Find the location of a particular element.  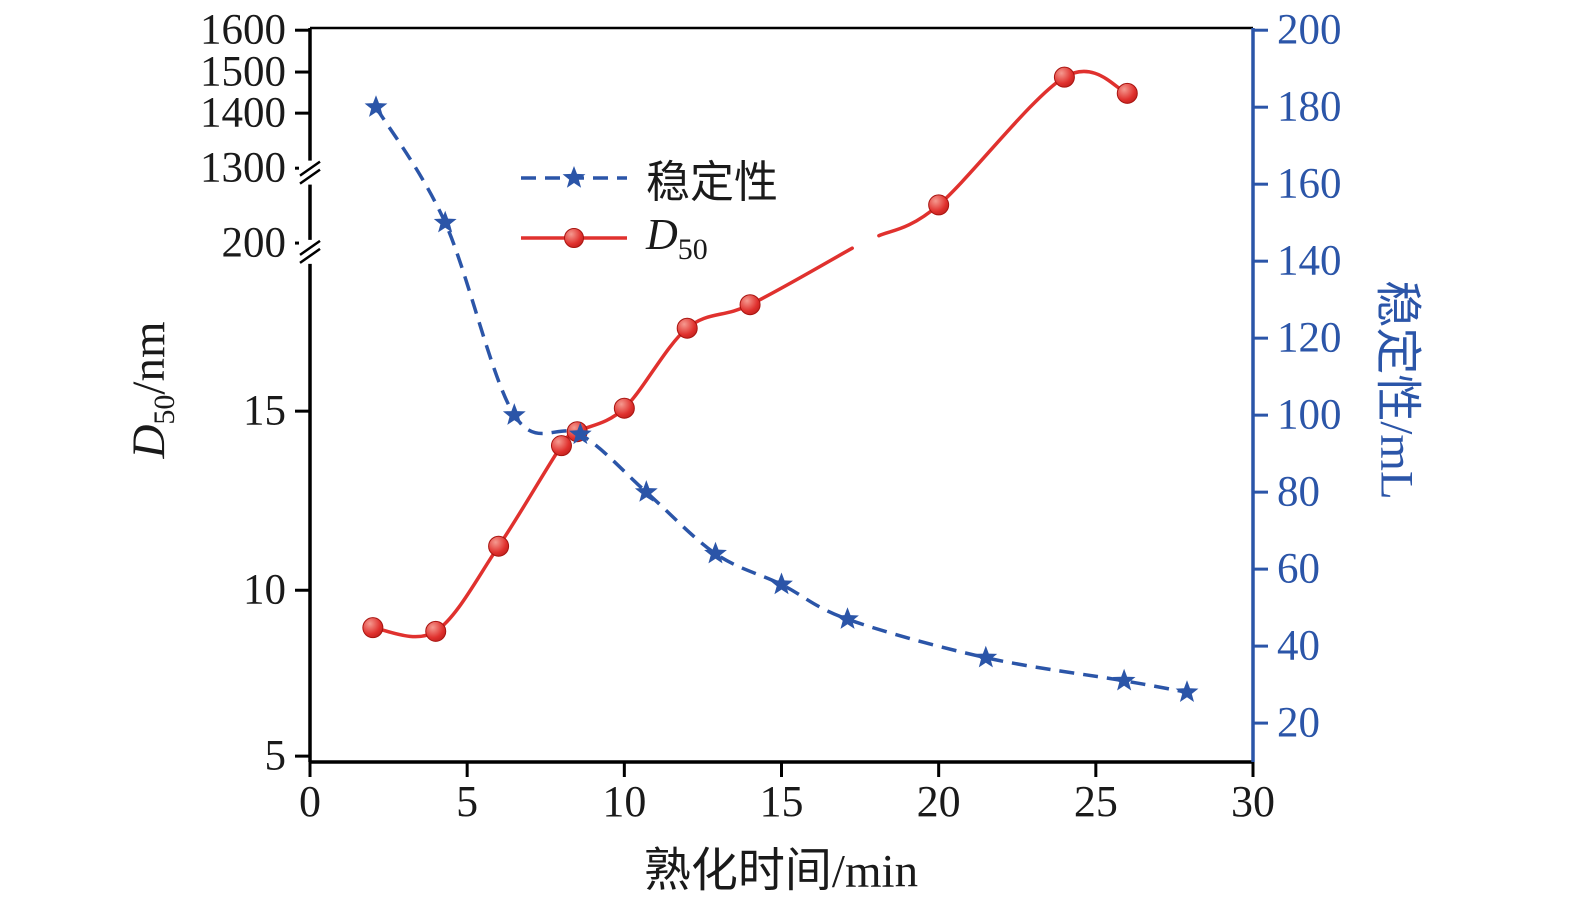

legend-swatch-stability-icon is located at coordinates (574, 177).